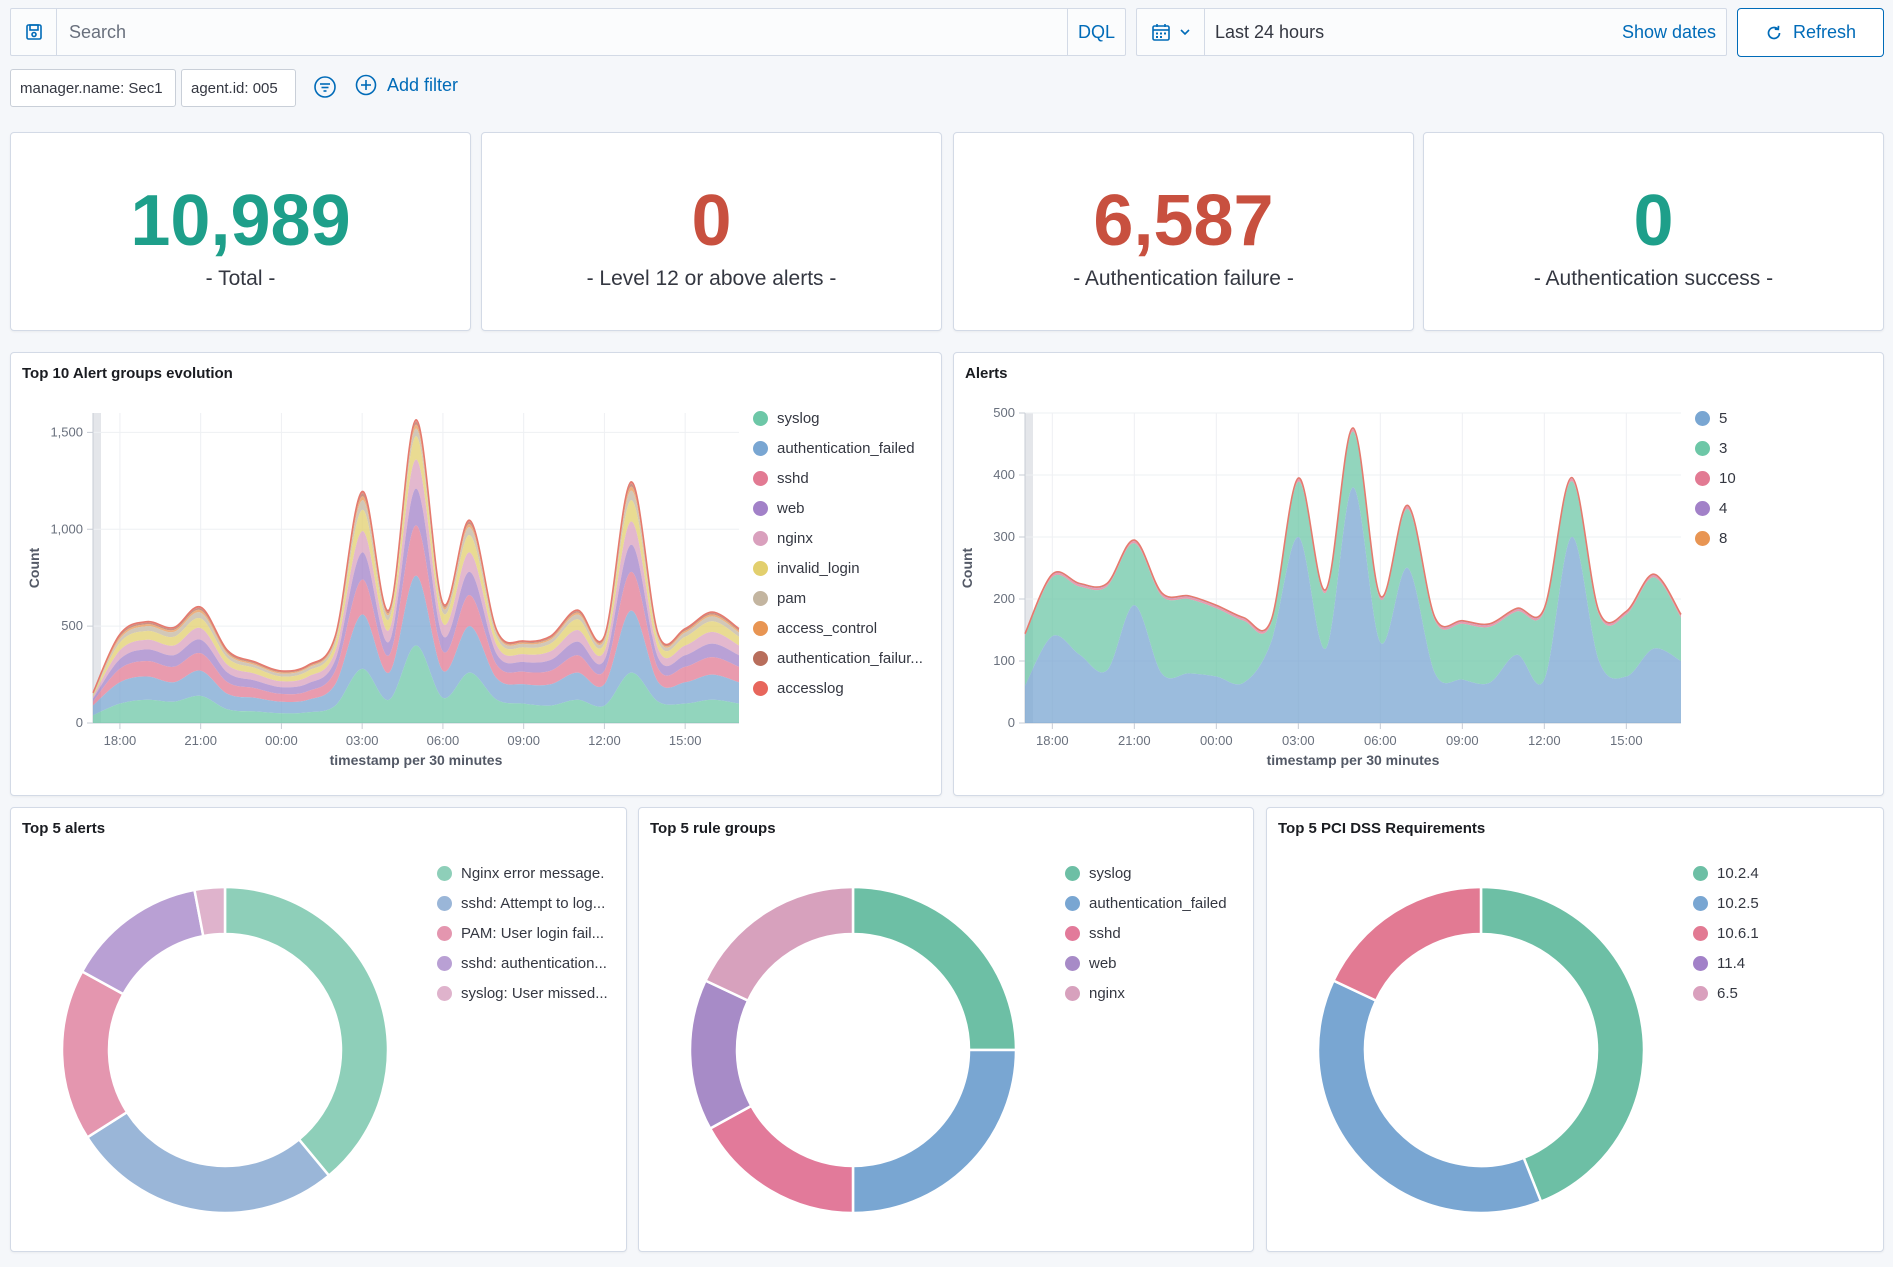 The width and height of the screenshot is (1893, 1267). I want to click on svg-d1-legend-item: syslog, so click(1158, 873).